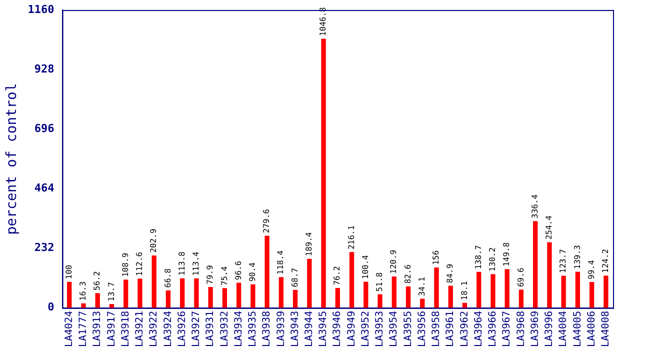 Image resolution: width=650 pixels, height=350 pixels. Describe the element at coordinates (44, 247) in the screenshot. I see `y-tick-label: 232` at that location.